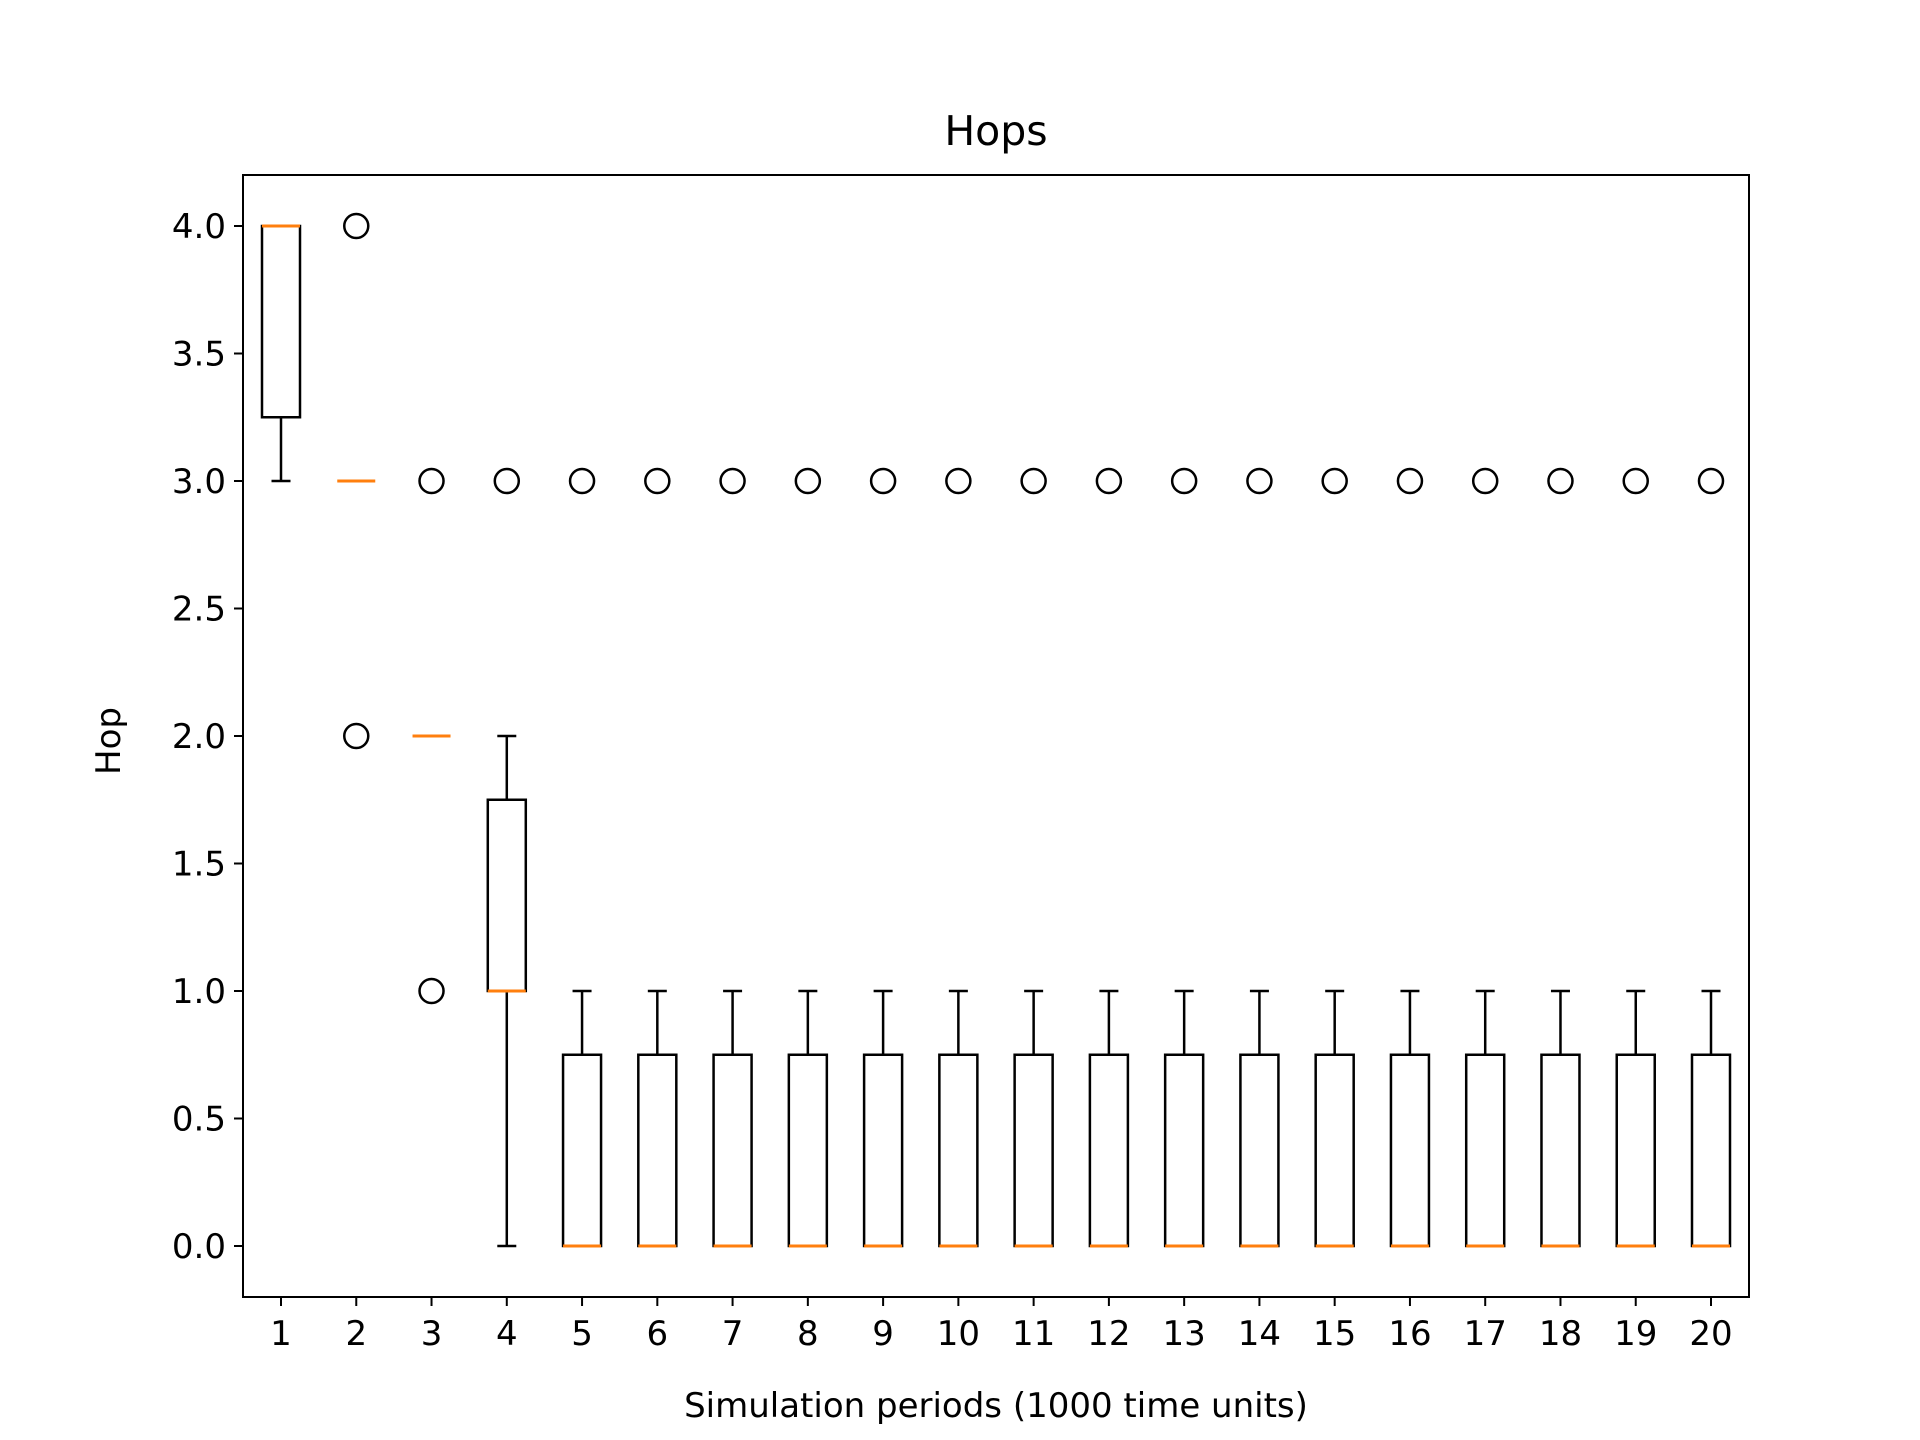 The height and width of the screenshot is (1440, 1920). I want to click on x-tick-label: 4, so click(507, 1334).